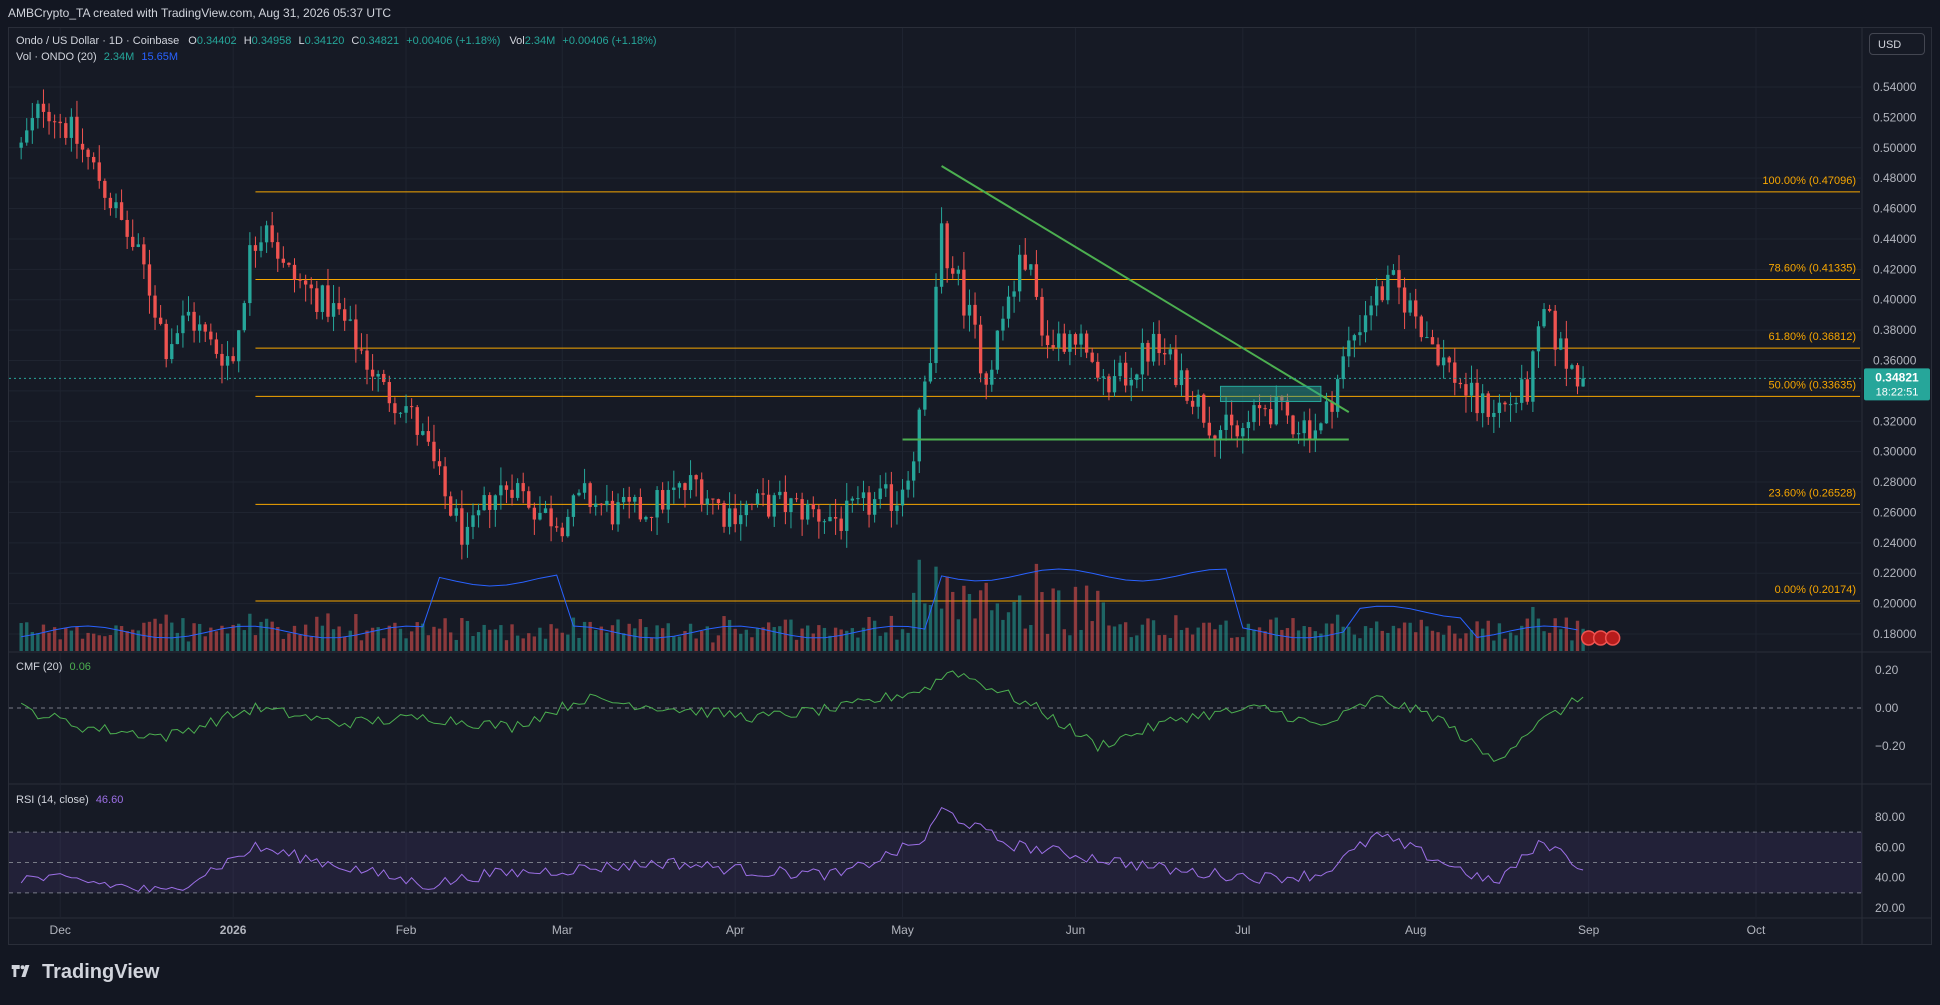 The image size is (1940, 1005). What do you see at coordinates (1812, 268) in the screenshot?
I see `fib-label: 78.60% (0.41335)` at bounding box center [1812, 268].